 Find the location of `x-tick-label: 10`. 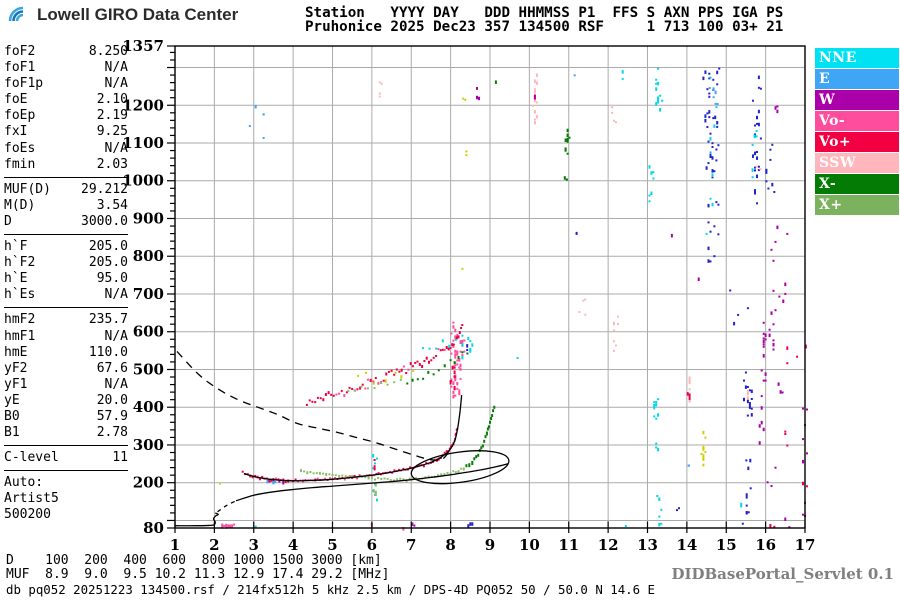

x-tick-label: 10 is located at coordinates (529, 545).